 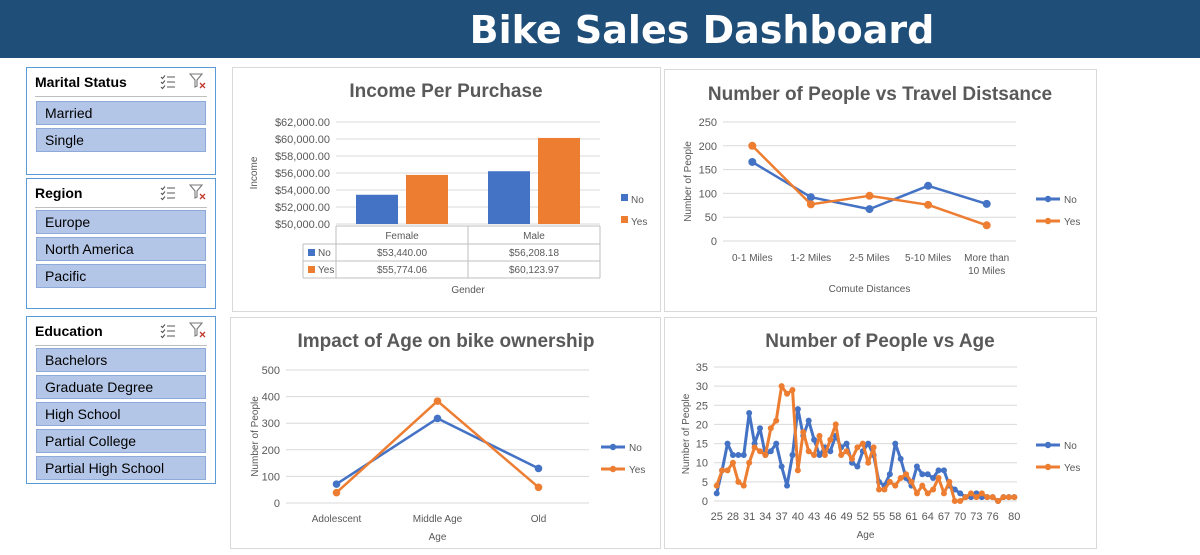 What do you see at coordinates (960, 517) in the screenshot?
I see `x-tick-label: 70` at bounding box center [960, 517].